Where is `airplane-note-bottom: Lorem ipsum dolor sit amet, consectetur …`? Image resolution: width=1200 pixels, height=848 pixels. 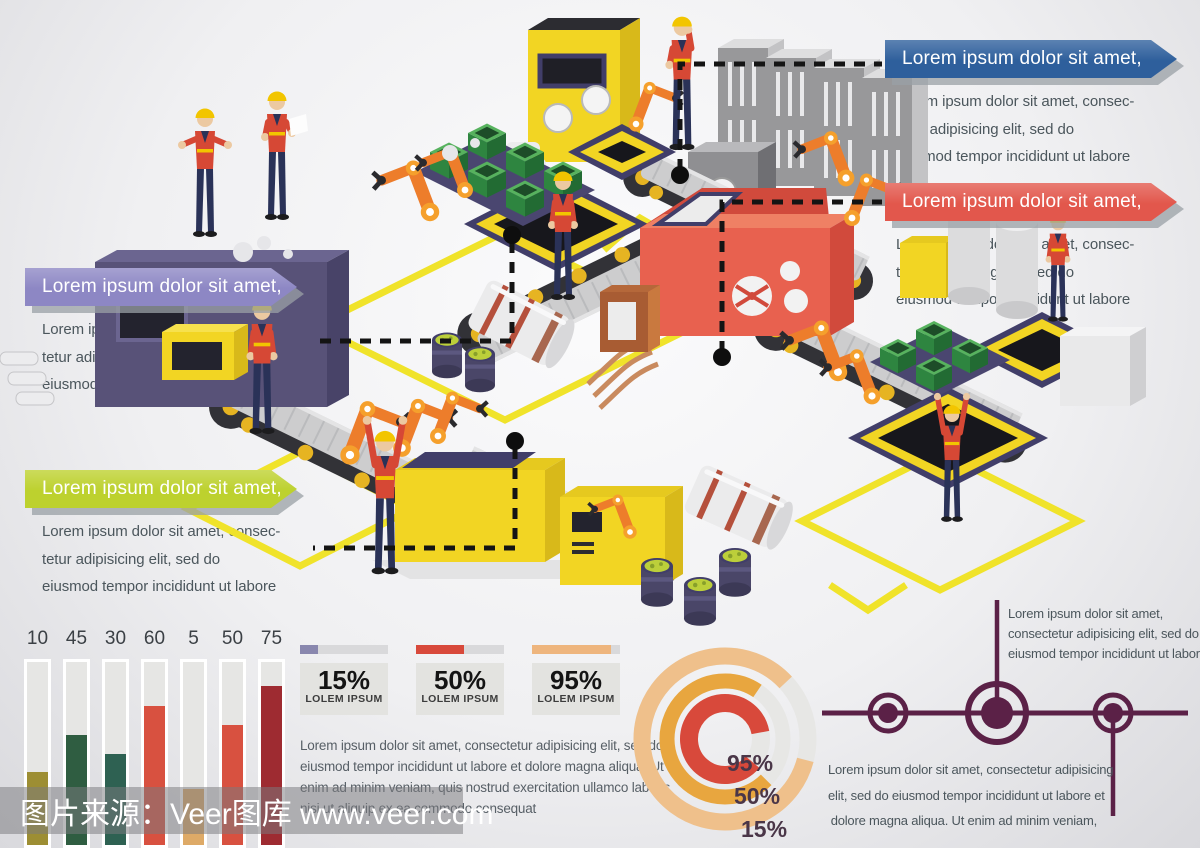
airplane-note-bottom: Lorem ipsum dolor sit amet, consectetur … is located at coordinates (971, 795).